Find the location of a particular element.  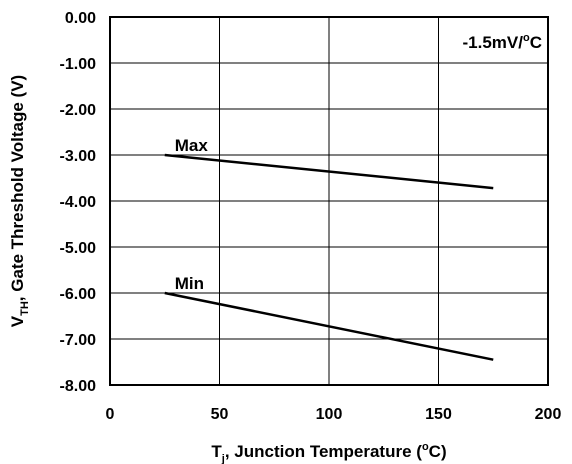

y-tick-label: -1.00 is located at coordinates (78, 64).